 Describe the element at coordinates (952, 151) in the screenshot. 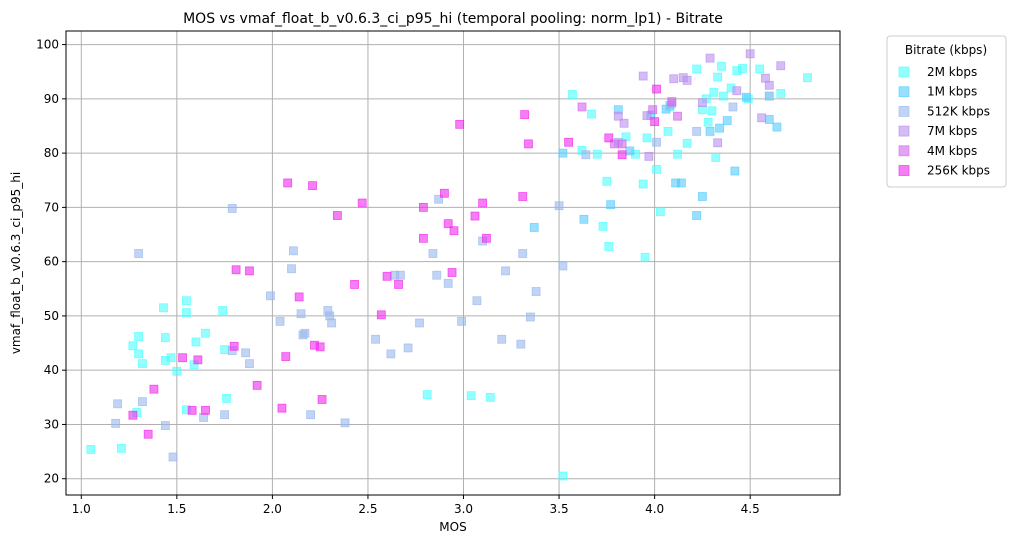

I see `legend-label: 4M kbps` at that location.